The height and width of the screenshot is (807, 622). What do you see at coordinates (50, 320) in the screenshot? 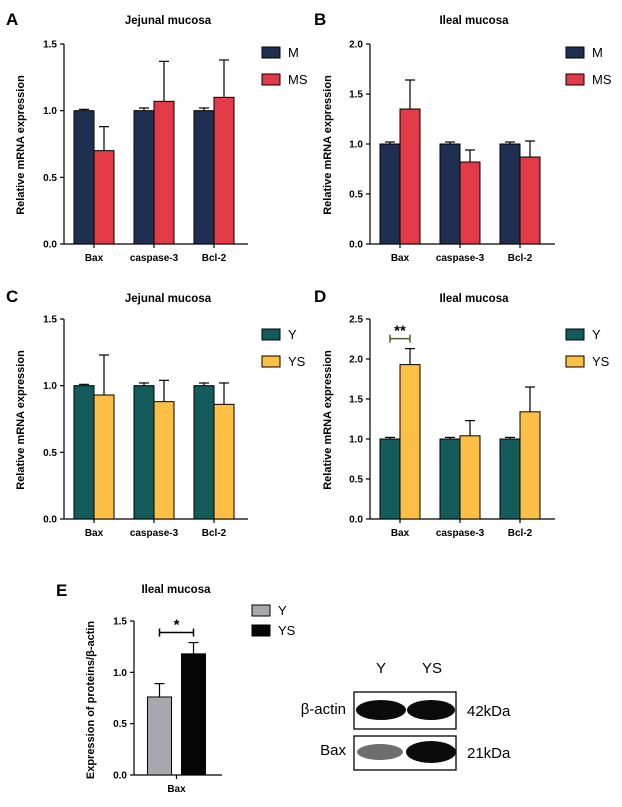
I see `panel-c-y-tick-label: 1.5` at bounding box center [50, 320].